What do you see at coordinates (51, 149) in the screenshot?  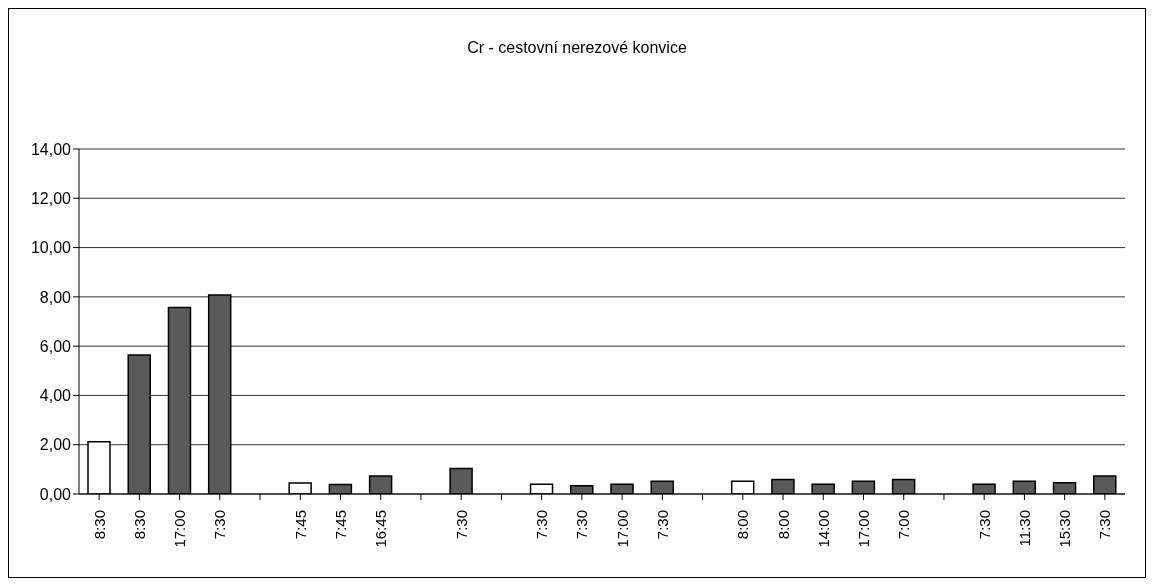 I see `y-tick-label: 14,00` at bounding box center [51, 149].